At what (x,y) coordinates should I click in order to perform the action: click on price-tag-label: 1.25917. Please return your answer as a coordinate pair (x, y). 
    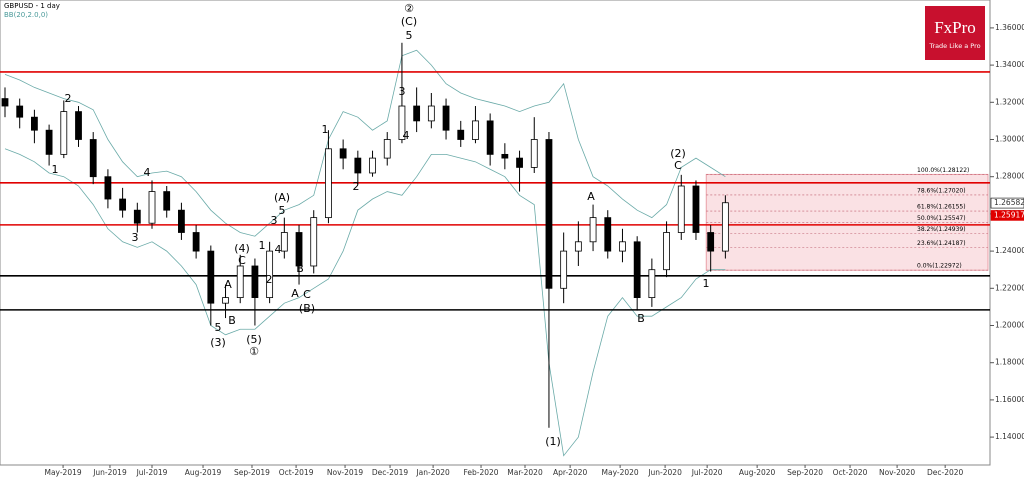
    Looking at the image, I should click on (1009, 214).